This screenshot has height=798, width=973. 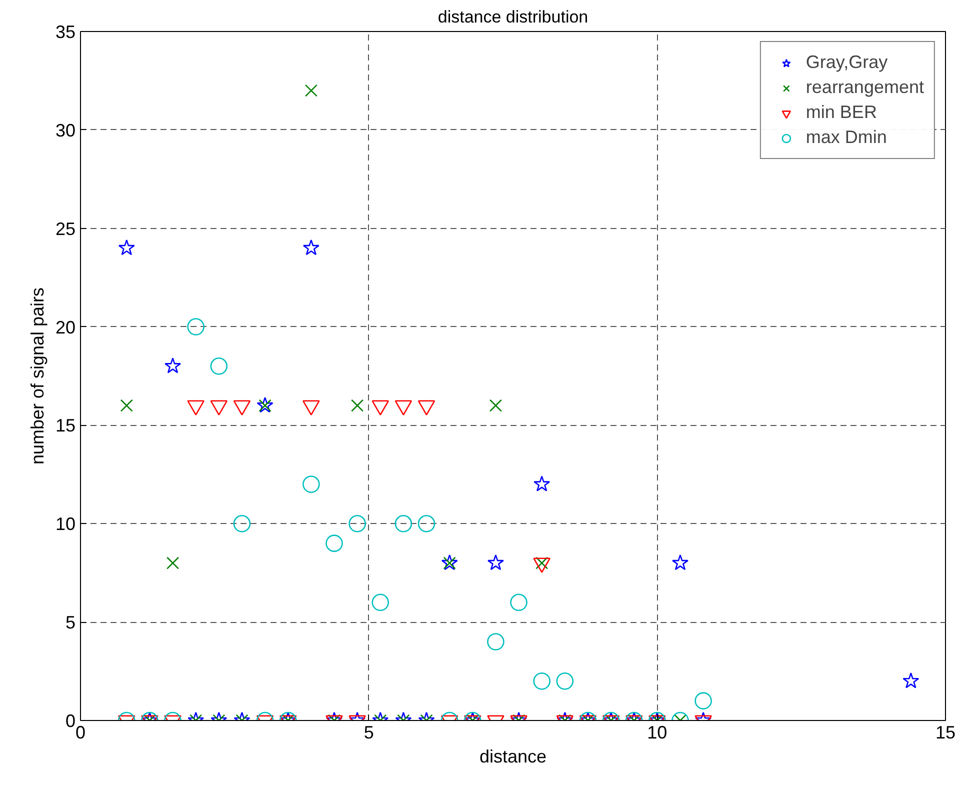 What do you see at coordinates (513, 17) in the screenshot?
I see `chart-title: distance distribution` at bounding box center [513, 17].